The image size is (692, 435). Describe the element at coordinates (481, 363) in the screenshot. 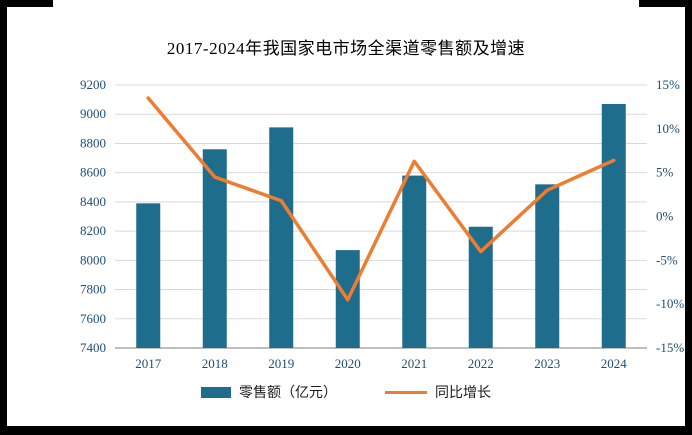

I see `x-axis-label: 2022` at that location.